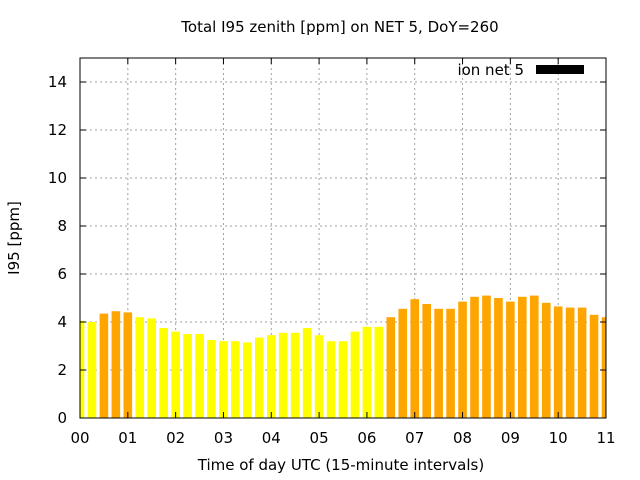 The image size is (640, 480). I want to click on chart-title: Total I95 zenith [ppm] on NET 5, DoY=260, so click(339, 27).